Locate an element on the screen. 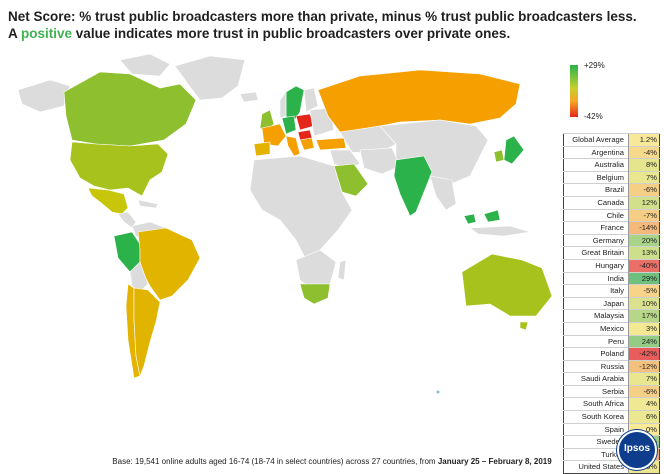 The image size is (664, 474). table-row: Poland -42% is located at coordinates (611, 354).